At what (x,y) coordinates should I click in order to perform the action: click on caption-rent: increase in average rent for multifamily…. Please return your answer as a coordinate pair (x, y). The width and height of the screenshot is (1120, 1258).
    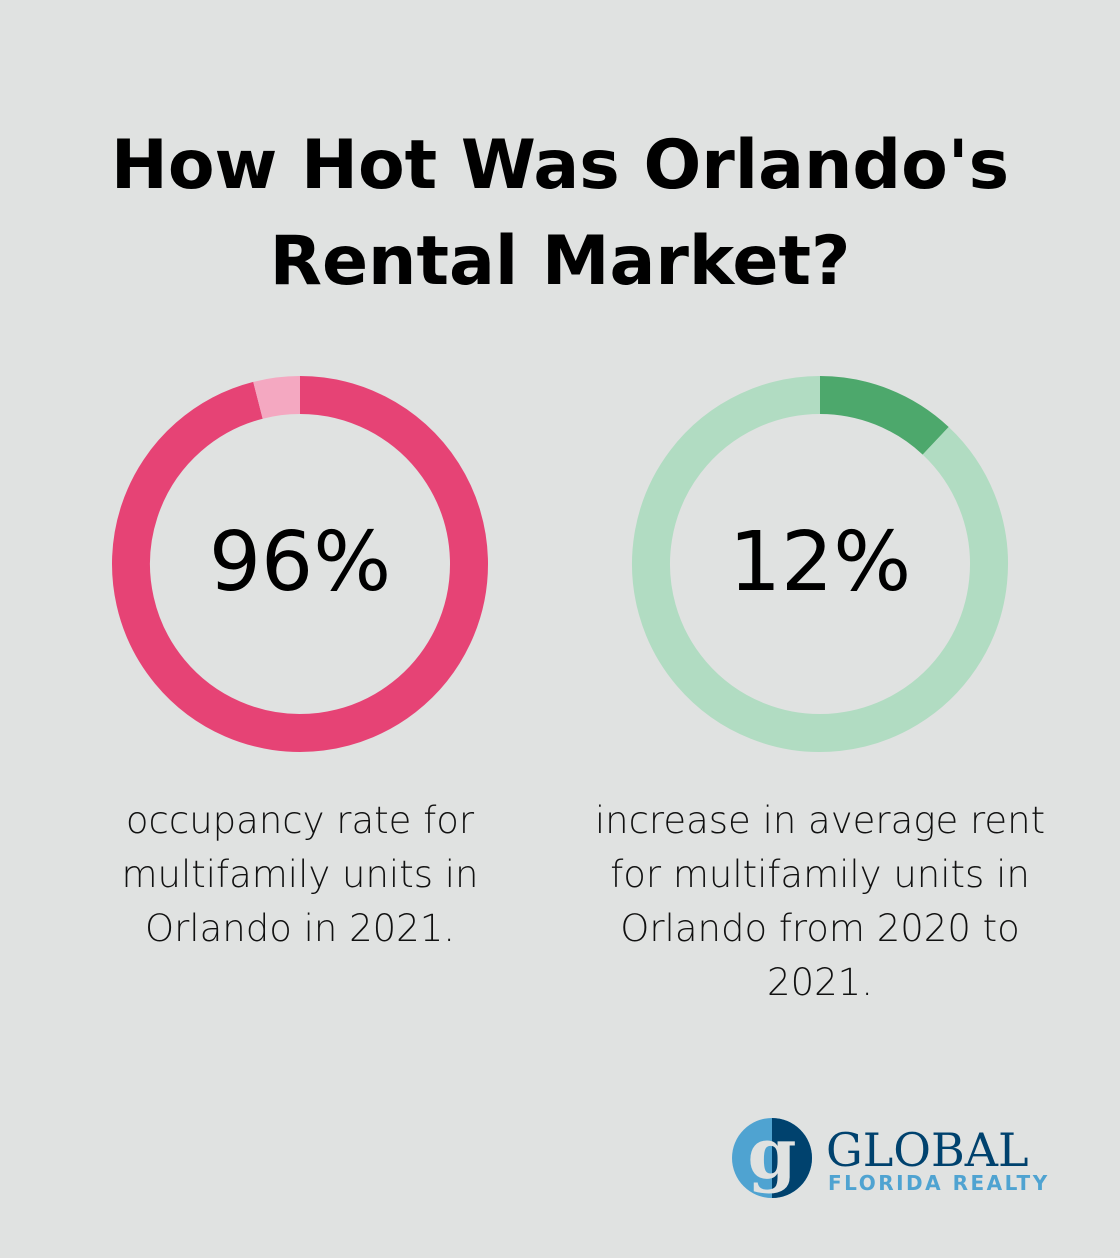
    Looking at the image, I should click on (820, 901).